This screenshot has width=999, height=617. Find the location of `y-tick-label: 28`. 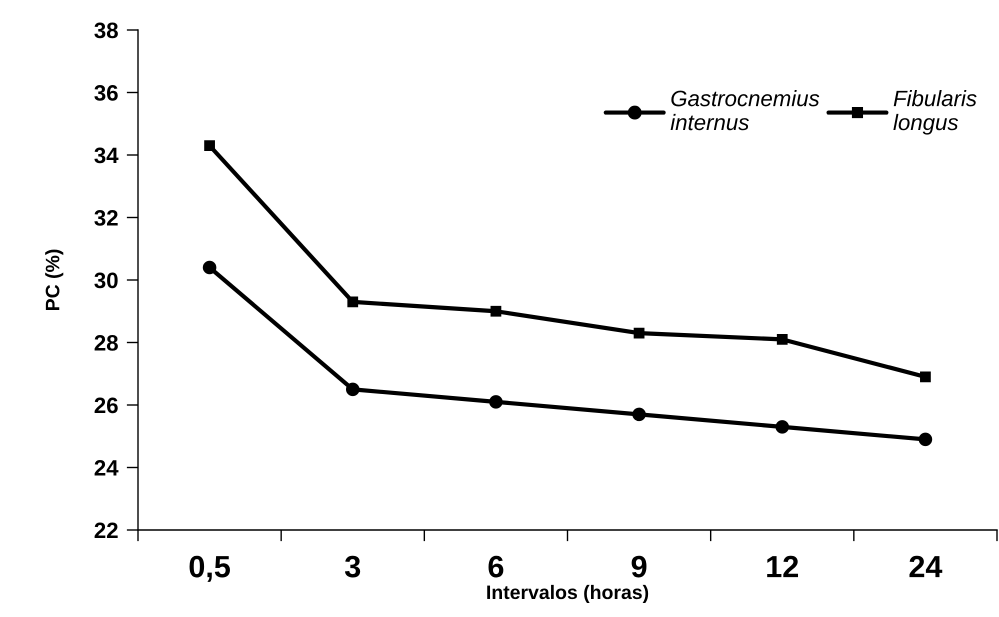

y-tick-label: 28 is located at coordinates (106, 343).